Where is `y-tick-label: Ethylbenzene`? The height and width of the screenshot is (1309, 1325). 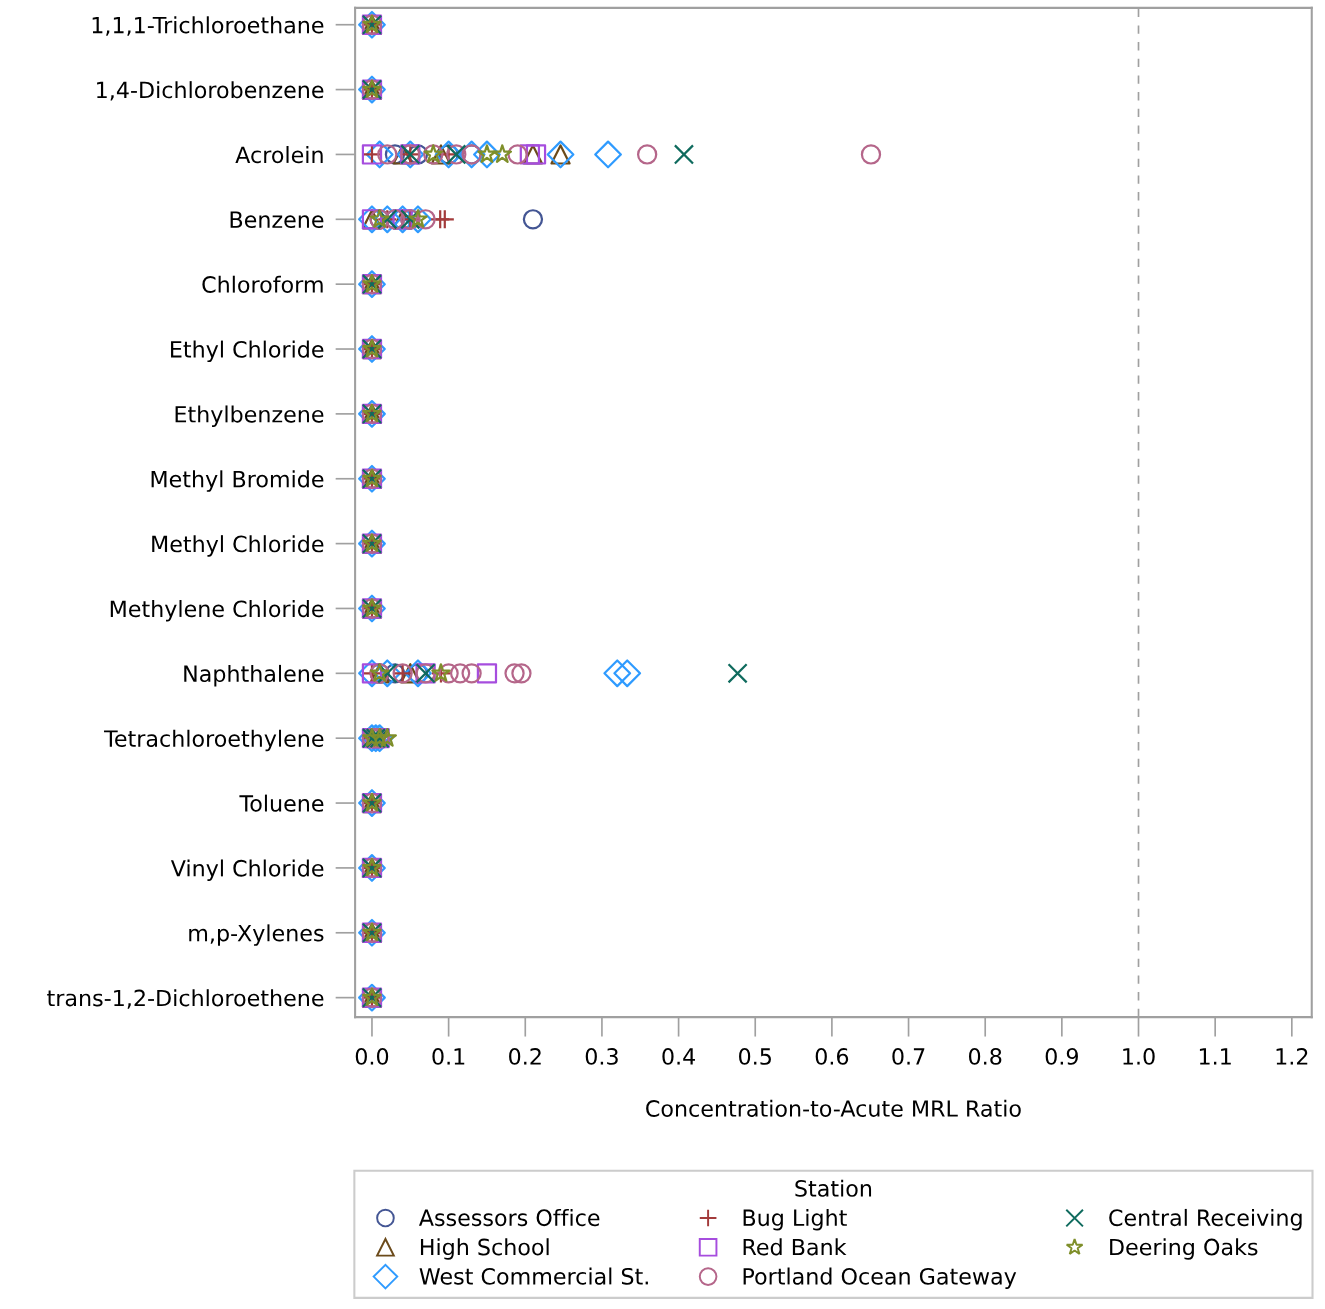 y-tick-label: Ethylbenzene is located at coordinates (249, 416).